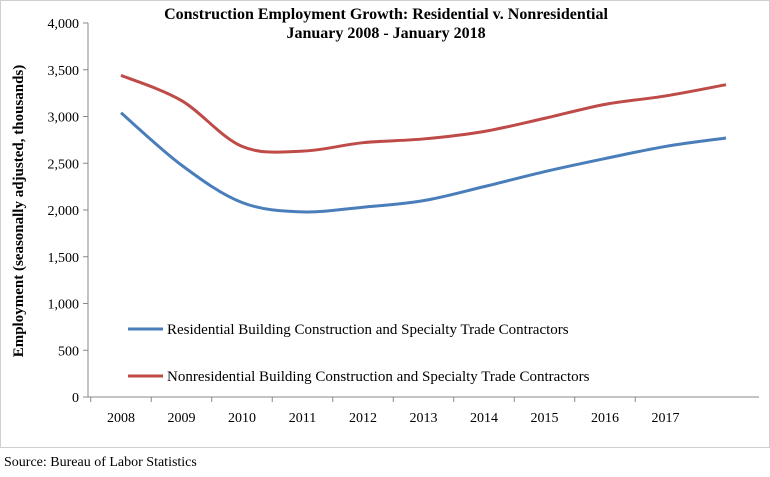 This screenshot has height=477, width=770. I want to click on y-tick-label: 4,000, so click(64, 24).